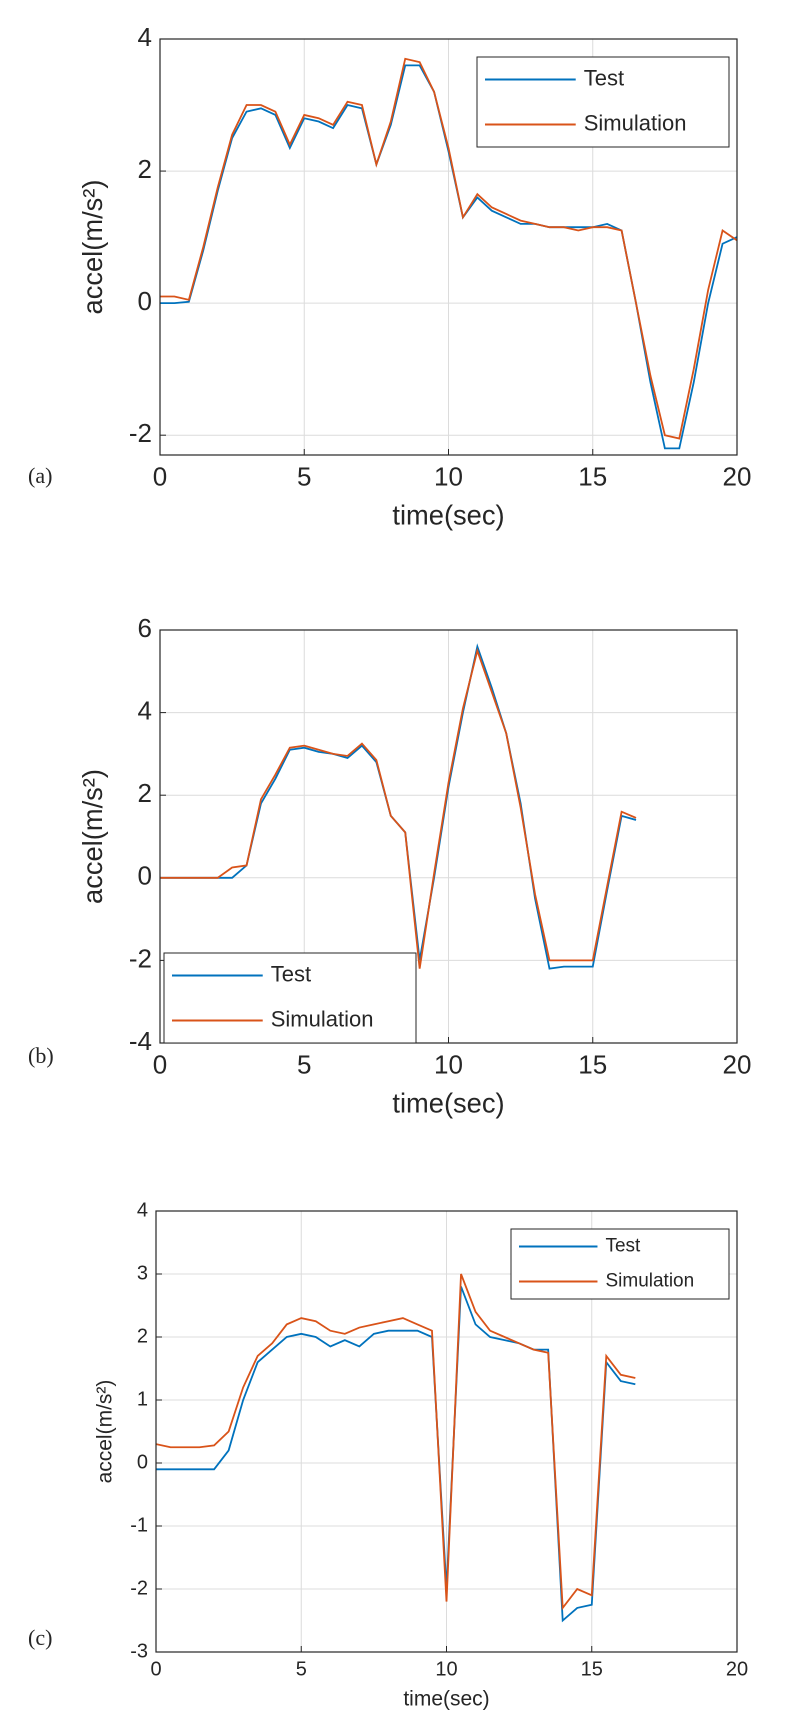 This screenshot has width=800, height=1735. I want to click on y-tick-label: -1, so click(139, 1525).